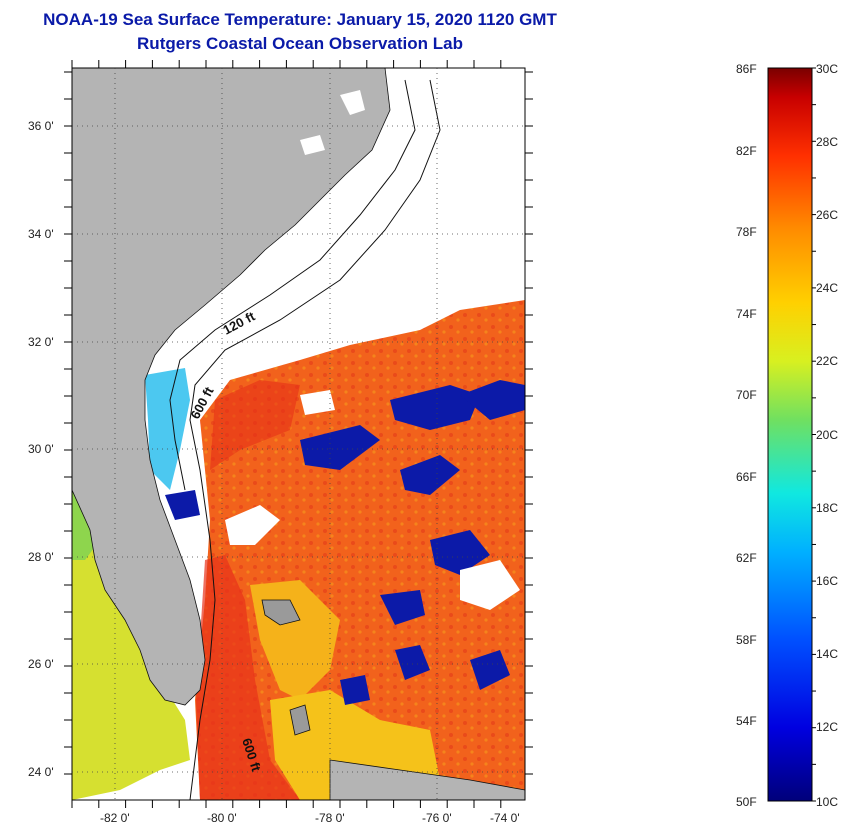  I want to click on c-label: 30C, so click(827, 69).